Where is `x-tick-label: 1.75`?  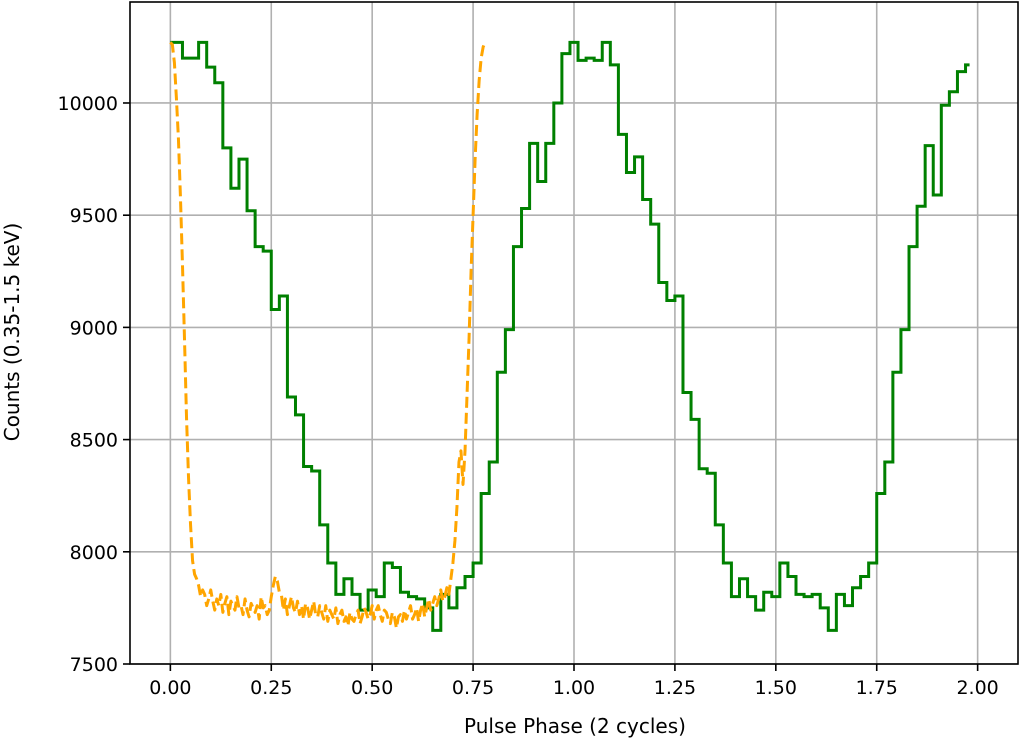
x-tick-label: 1.75 is located at coordinates (877, 688).